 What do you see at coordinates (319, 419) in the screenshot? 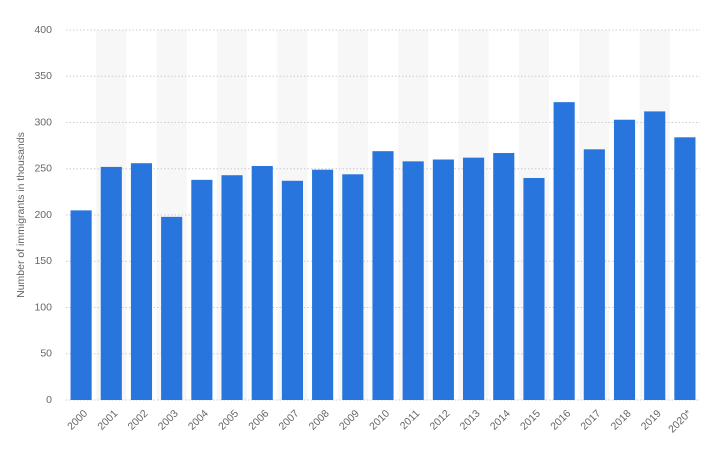
I see `x-tick-label: 2008` at bounding box center [319, 419].